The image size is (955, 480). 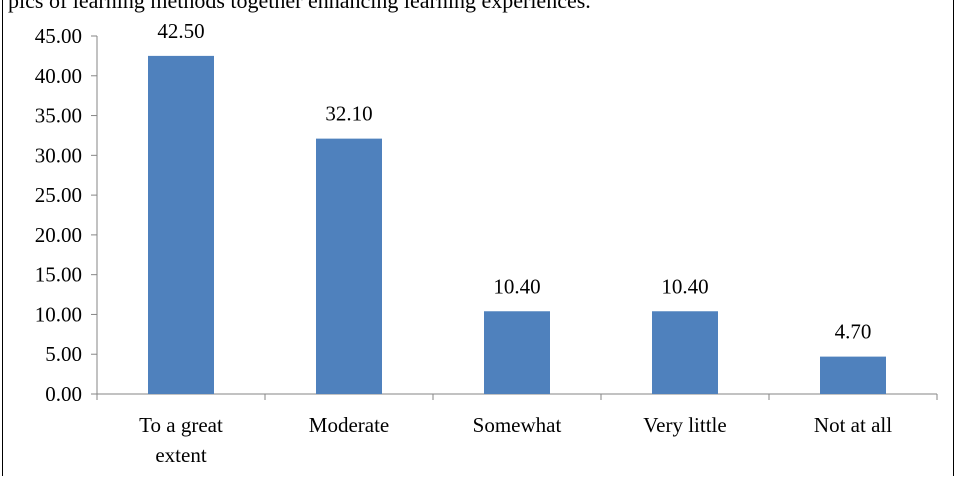 What do you see at coordinates (853, 332) in the screenshot?
I see `data-label: 4.70` at bounding box center [853, 332].